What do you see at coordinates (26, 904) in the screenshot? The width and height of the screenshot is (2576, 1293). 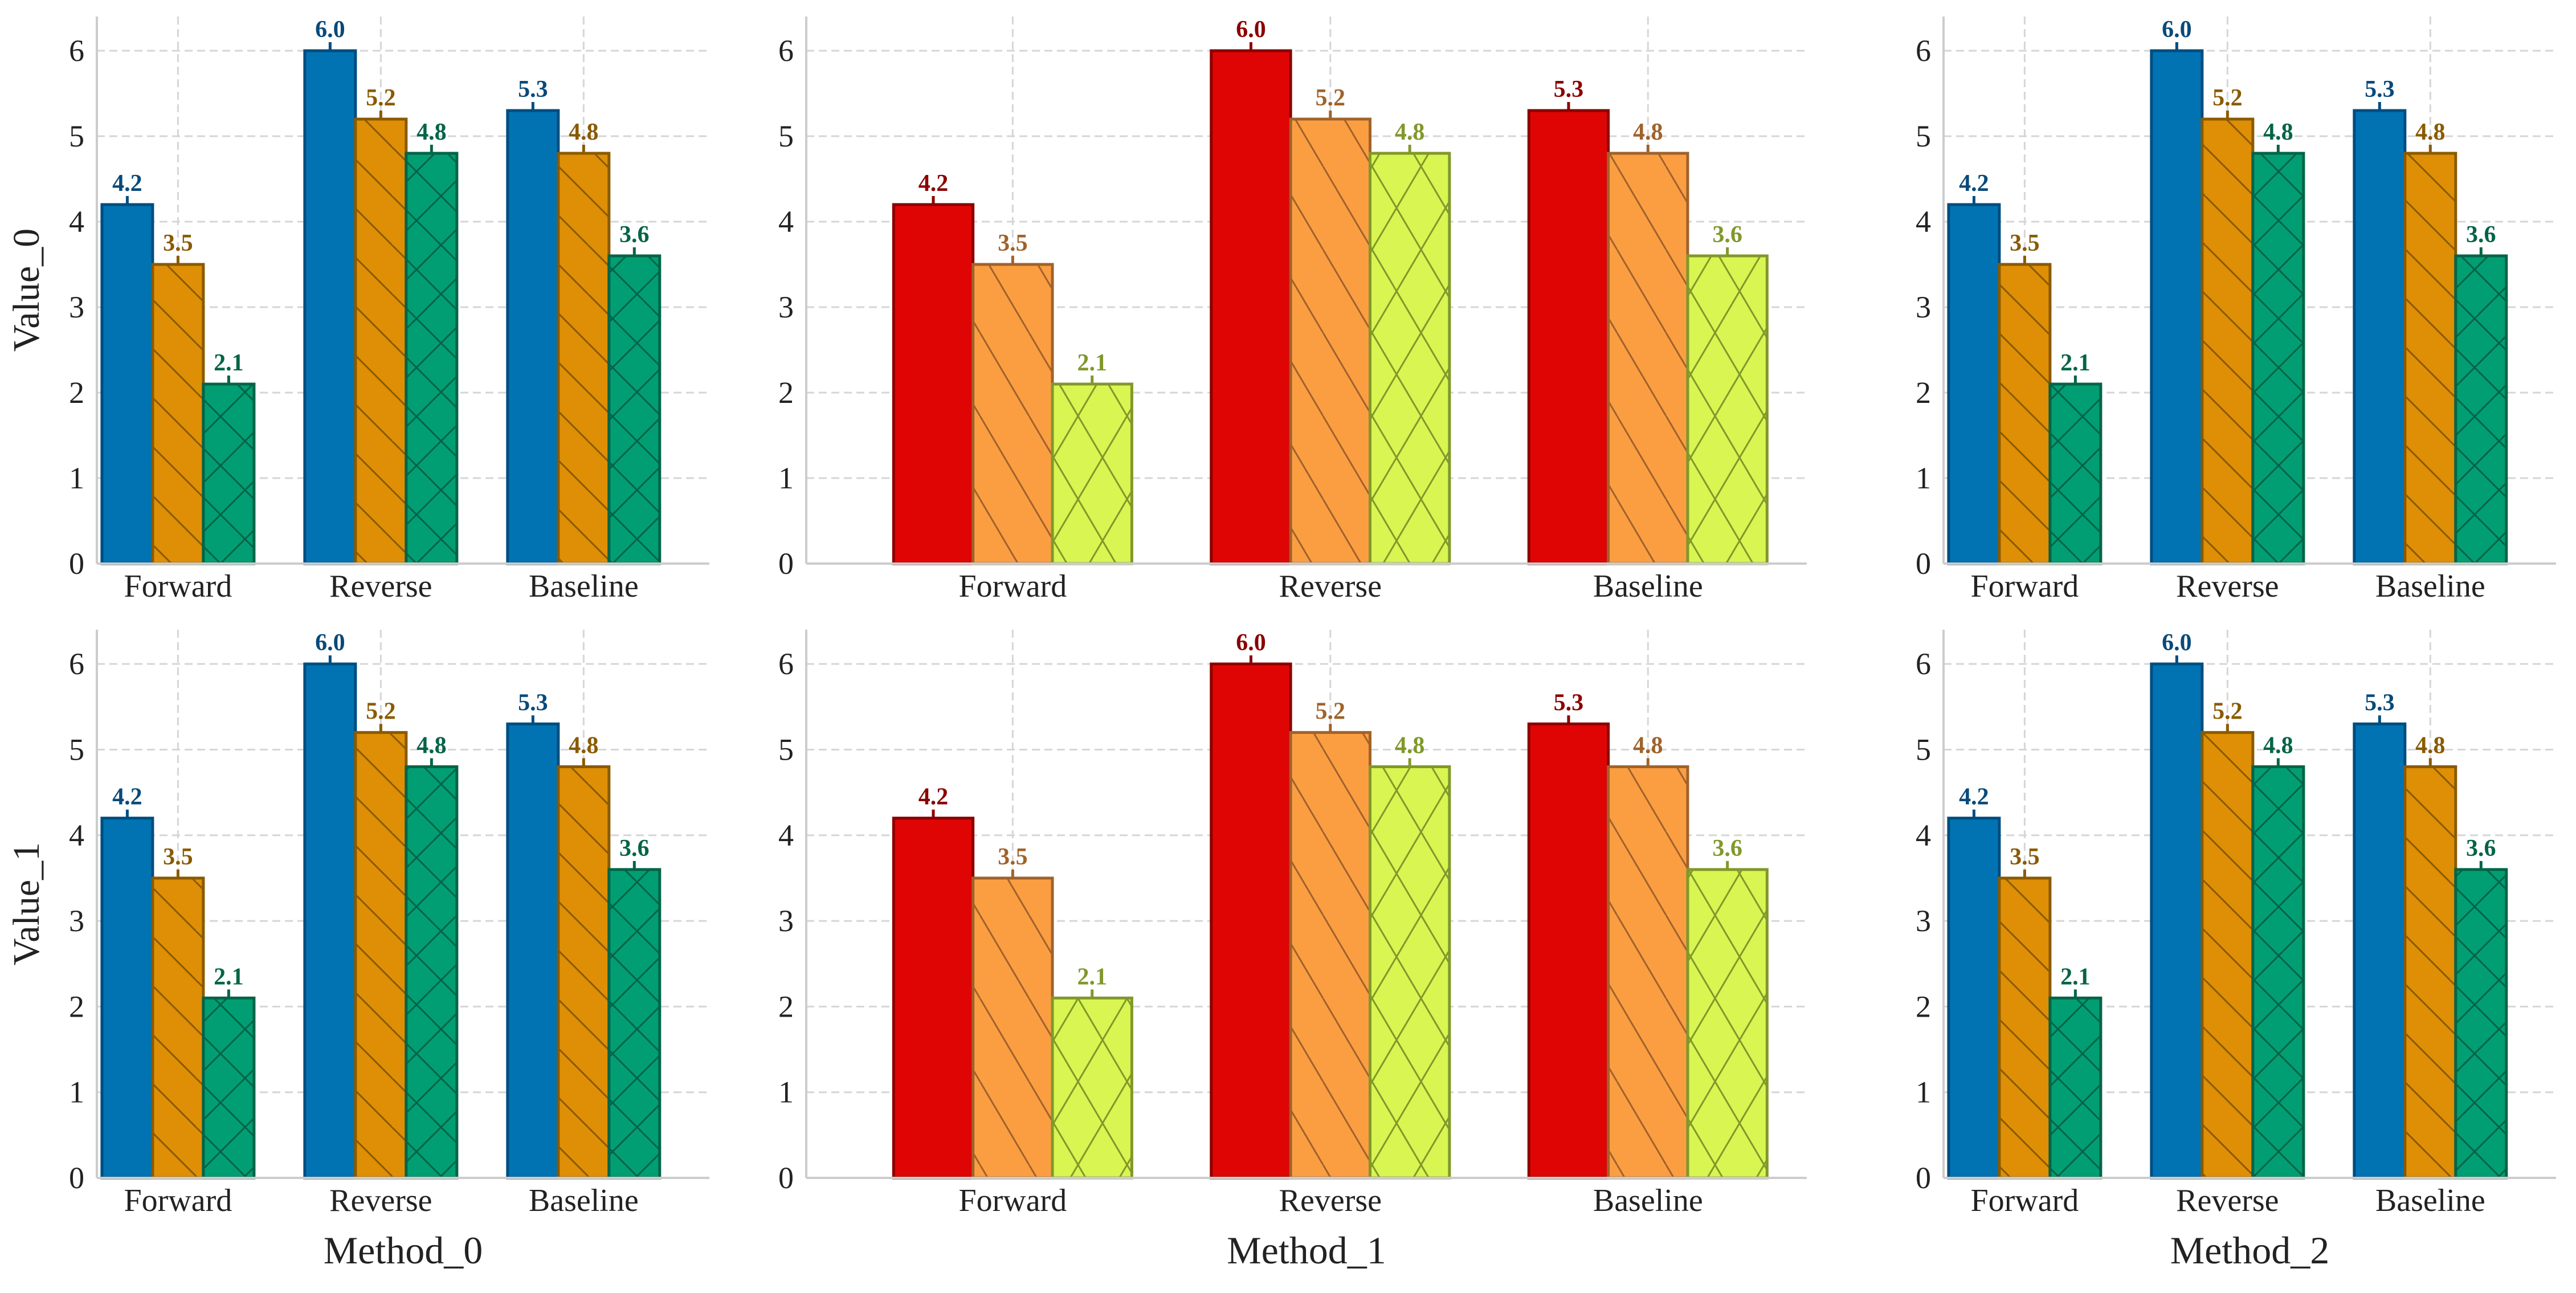 I see `y-axis-label: Value_1` at bounding box center [26, 904].